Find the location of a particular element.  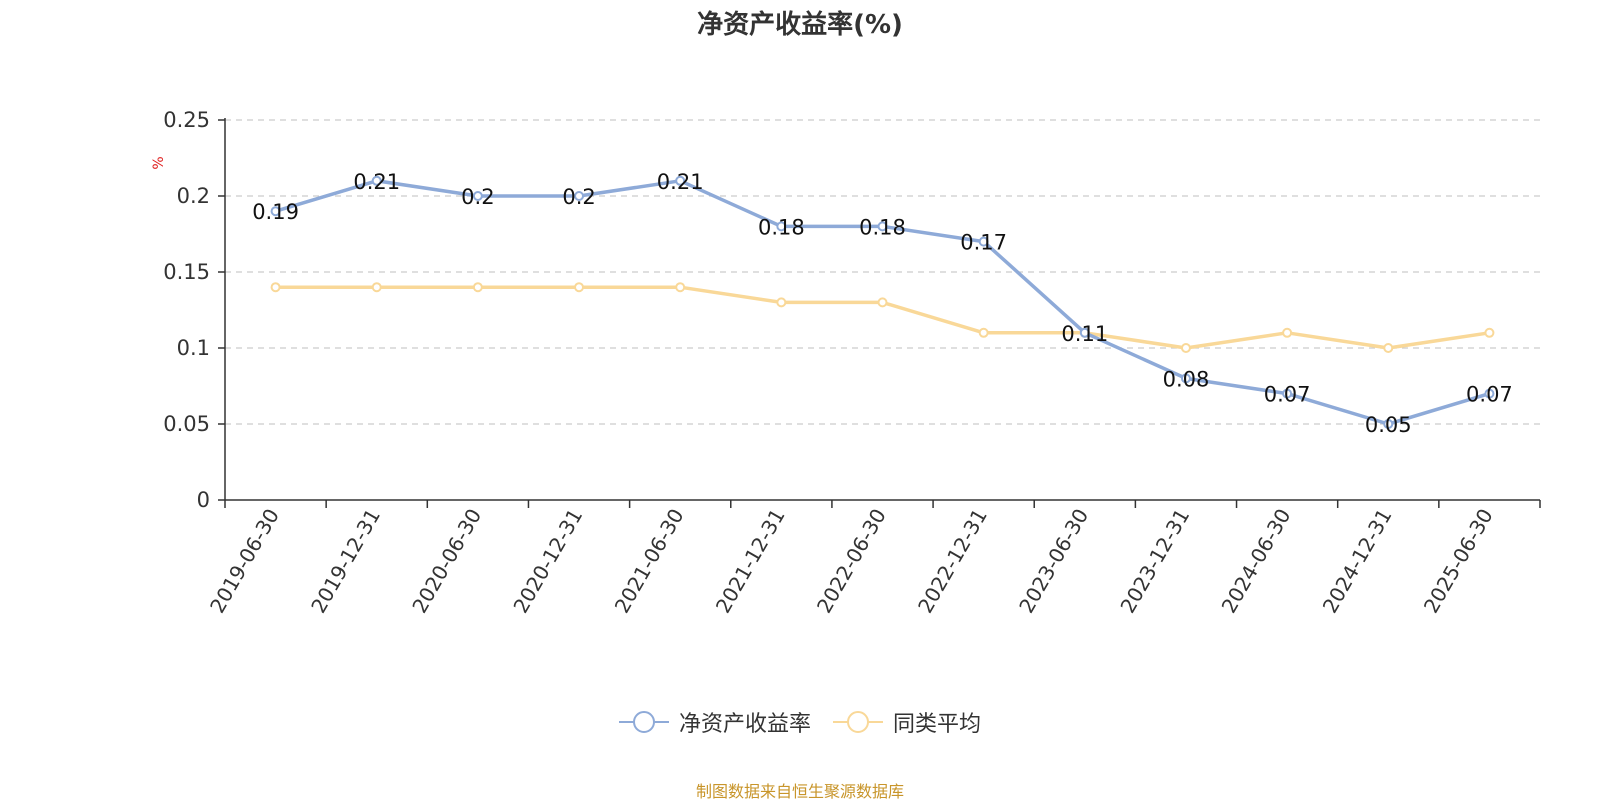

x-tick-label: 2021-12-31 is located at coordinates (750, 561).